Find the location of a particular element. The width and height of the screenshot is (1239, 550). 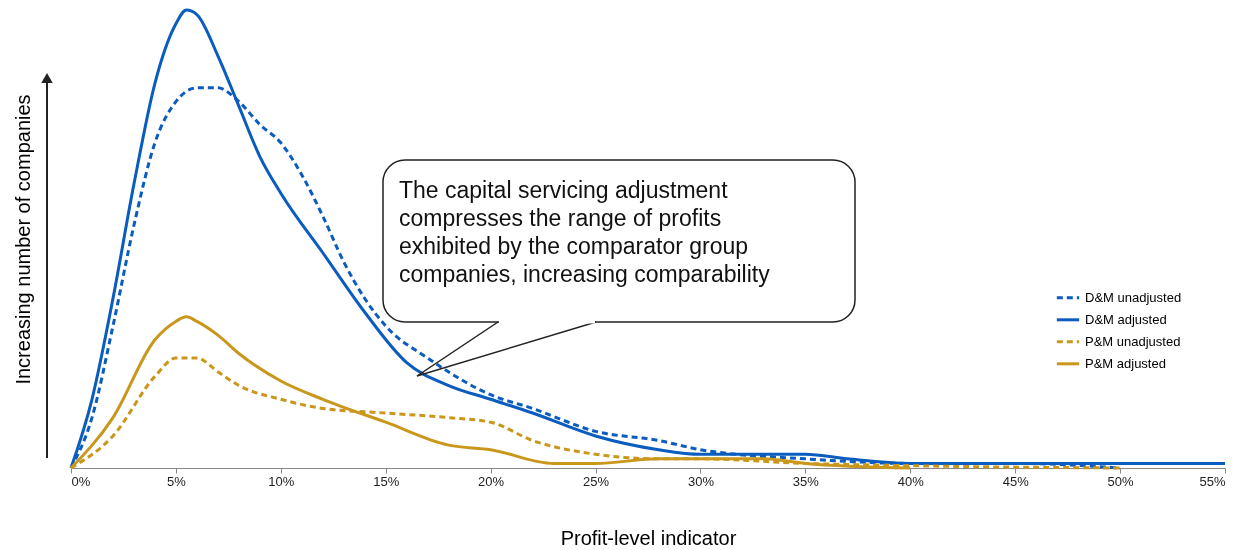

x-tick-label: 20% is located at coordinates (491, 481).